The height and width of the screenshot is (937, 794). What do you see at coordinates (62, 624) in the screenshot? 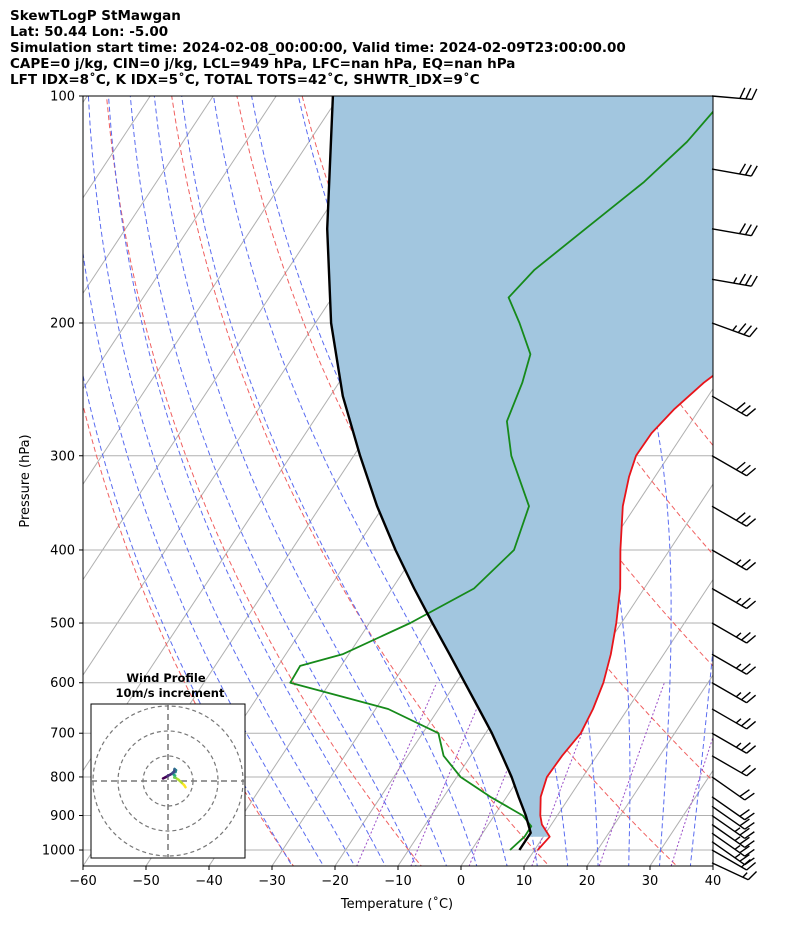
I see `y-tick-label: 500` at bounding box center [62, 624].